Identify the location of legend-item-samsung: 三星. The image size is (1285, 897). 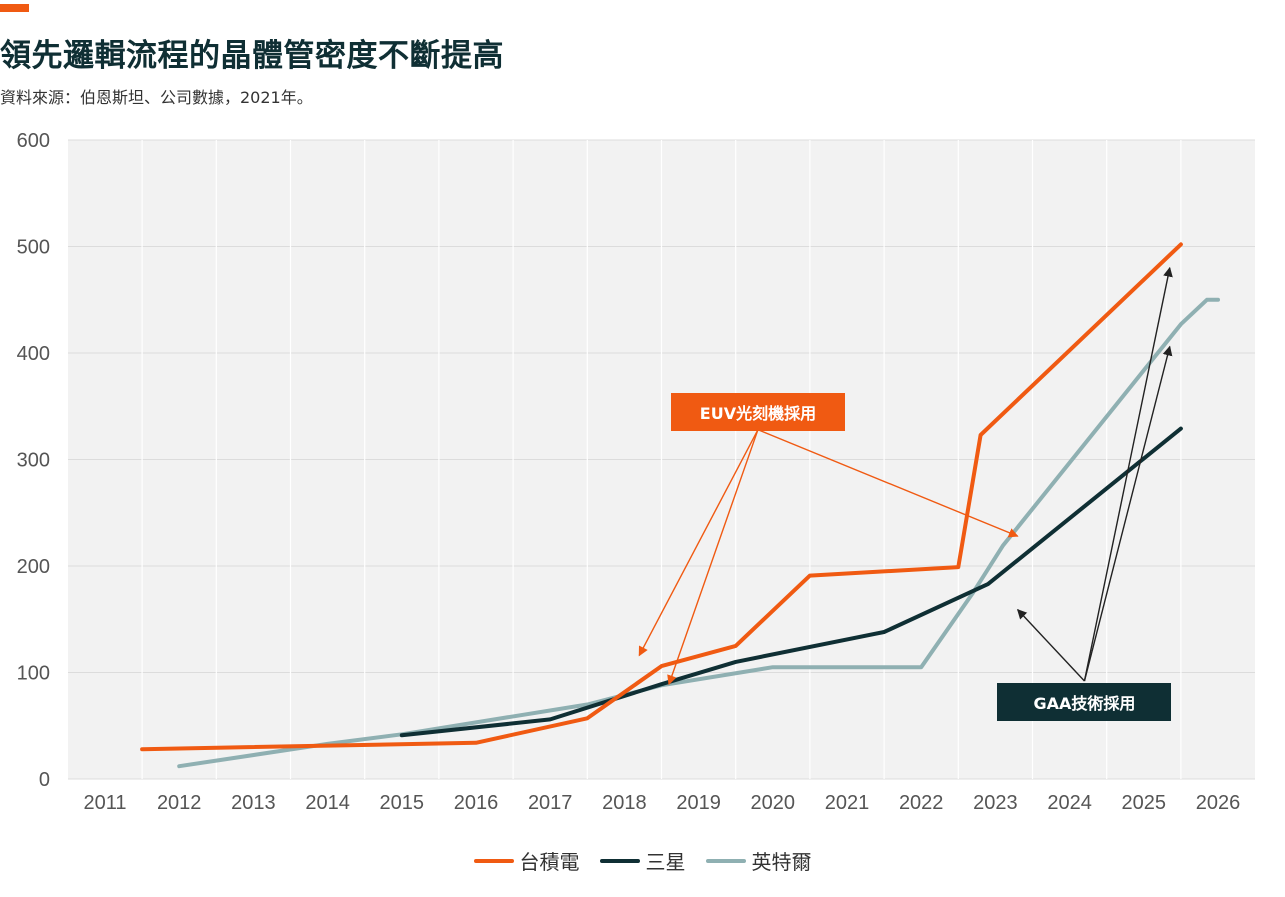
(642, 860).